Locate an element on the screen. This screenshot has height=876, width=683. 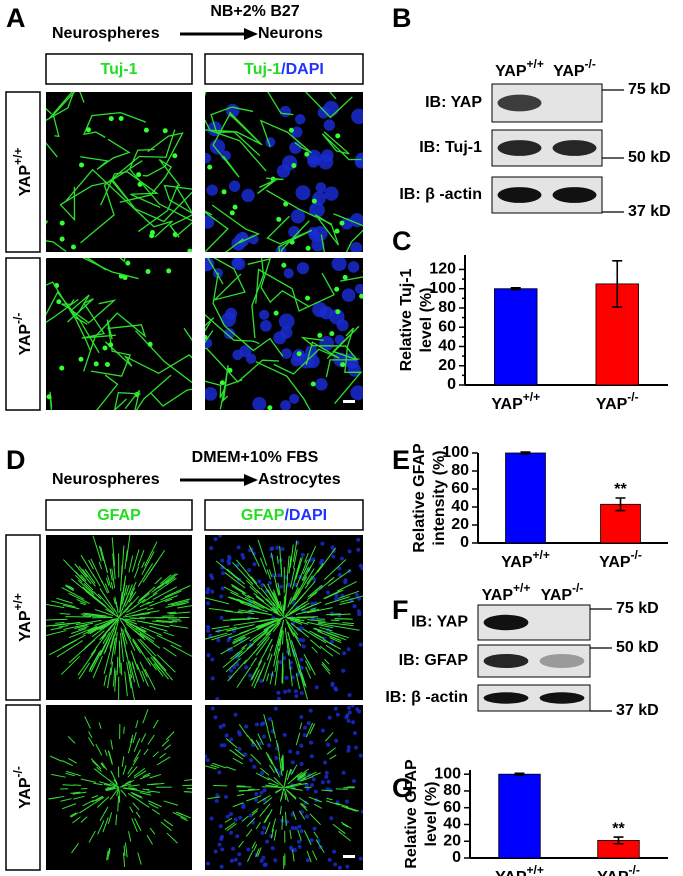
header-part: /DAPI is located at coordinates (302, 69).